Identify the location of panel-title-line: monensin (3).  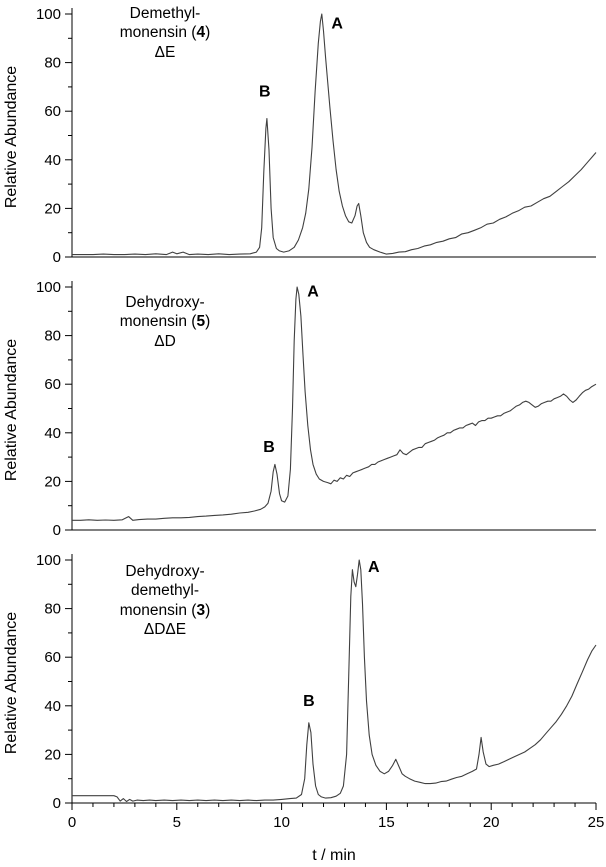
(165, 610).